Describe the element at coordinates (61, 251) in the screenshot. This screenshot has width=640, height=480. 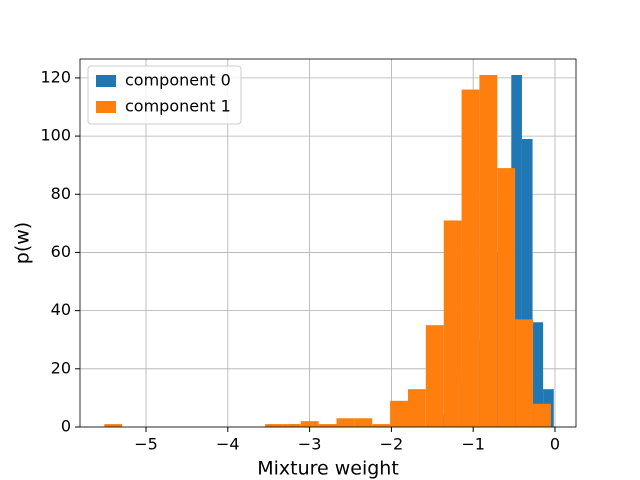
I see `y-tick-label: 60` at that location.